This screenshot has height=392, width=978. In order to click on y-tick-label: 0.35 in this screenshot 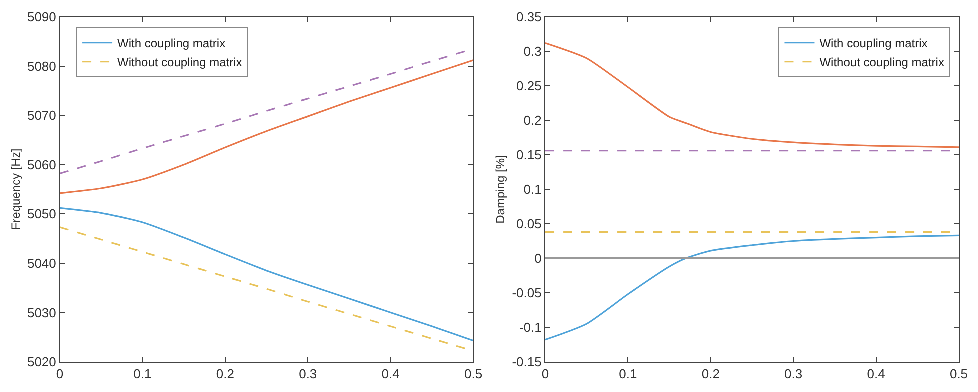, I will do `click(529, 17)`.